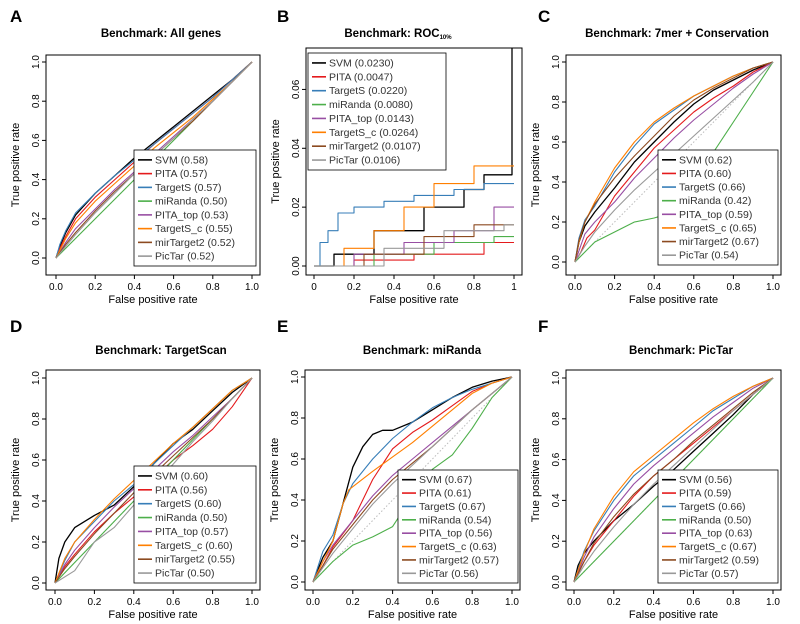  Describe the element at coordinates (188, 504) in the screenshot. I see `legend-label: TargetS (0.60)` at that location.